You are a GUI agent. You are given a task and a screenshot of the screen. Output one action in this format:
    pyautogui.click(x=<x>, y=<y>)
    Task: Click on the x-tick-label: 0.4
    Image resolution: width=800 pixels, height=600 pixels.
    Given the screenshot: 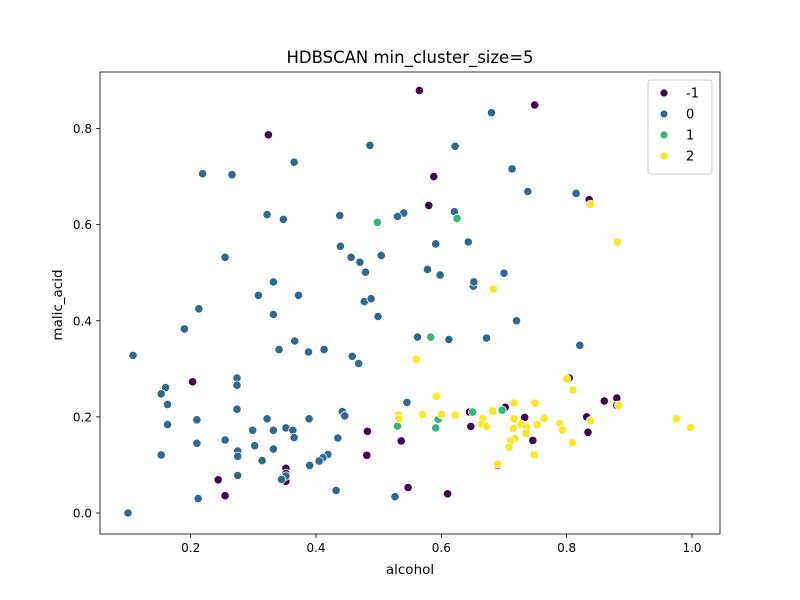 What is the action you would take?
    pyautogui.click(x=315, y=548)
    